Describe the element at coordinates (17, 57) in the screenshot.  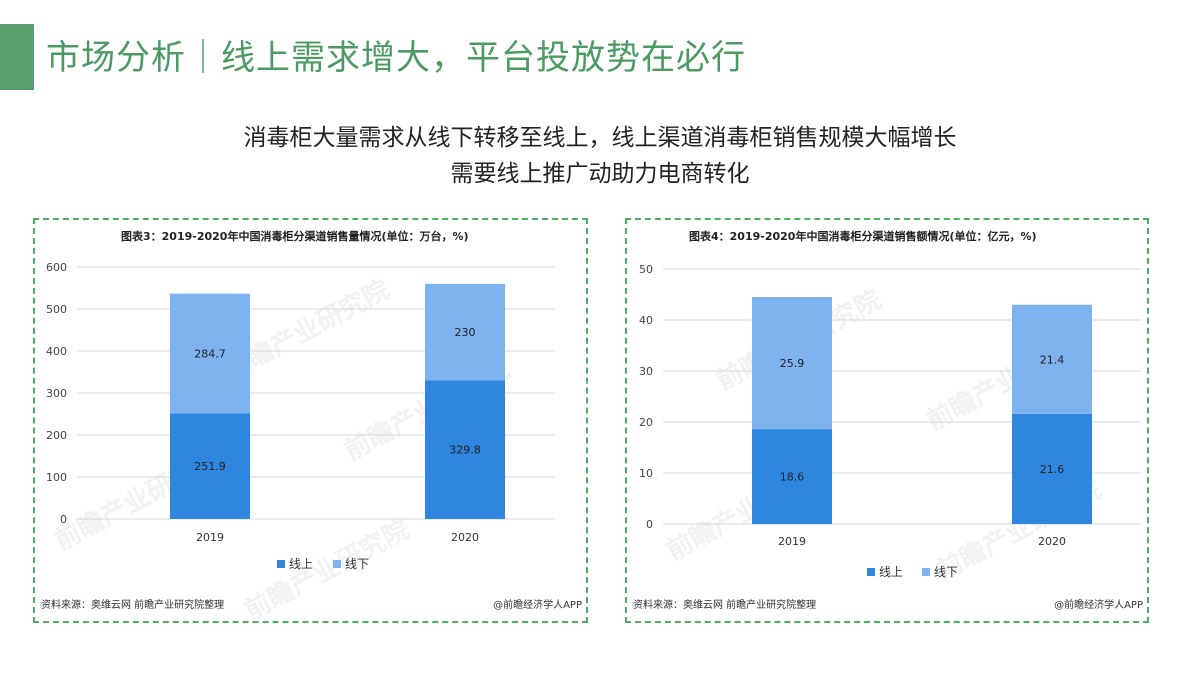
I see `title-accent-bar` at that location.